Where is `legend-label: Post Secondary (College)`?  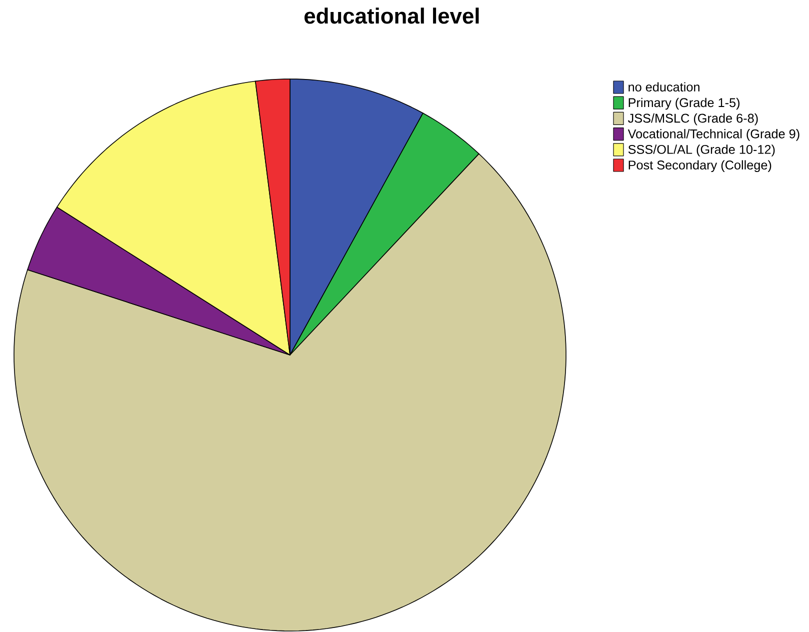
legend-label: Post Secondary (College) is located at coordinates (700, 166).